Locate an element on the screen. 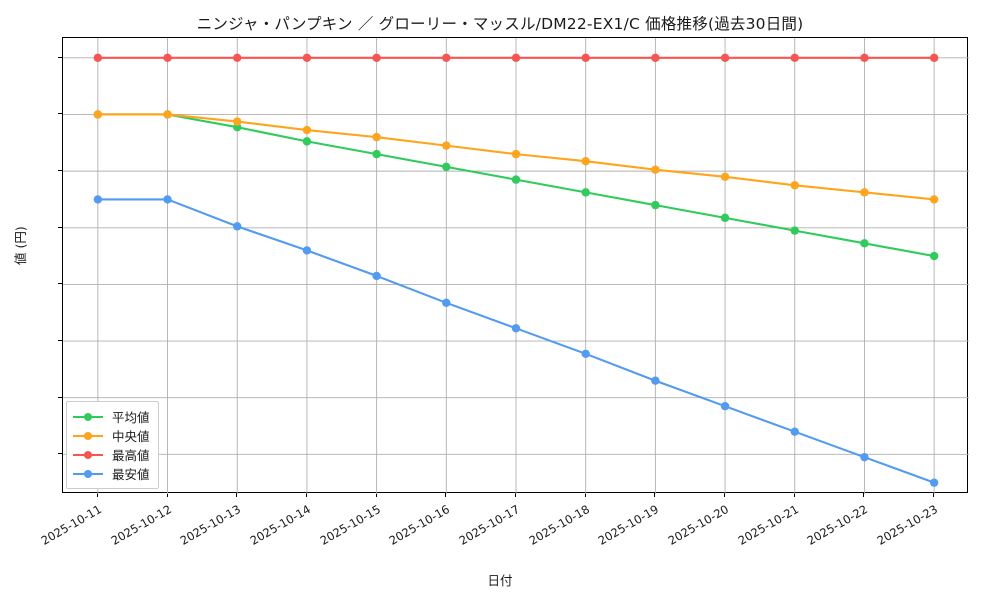 This screenshot has height=600, width=1000. x-tick-label: 2025-10-14 is located at coordinates (280, 525).